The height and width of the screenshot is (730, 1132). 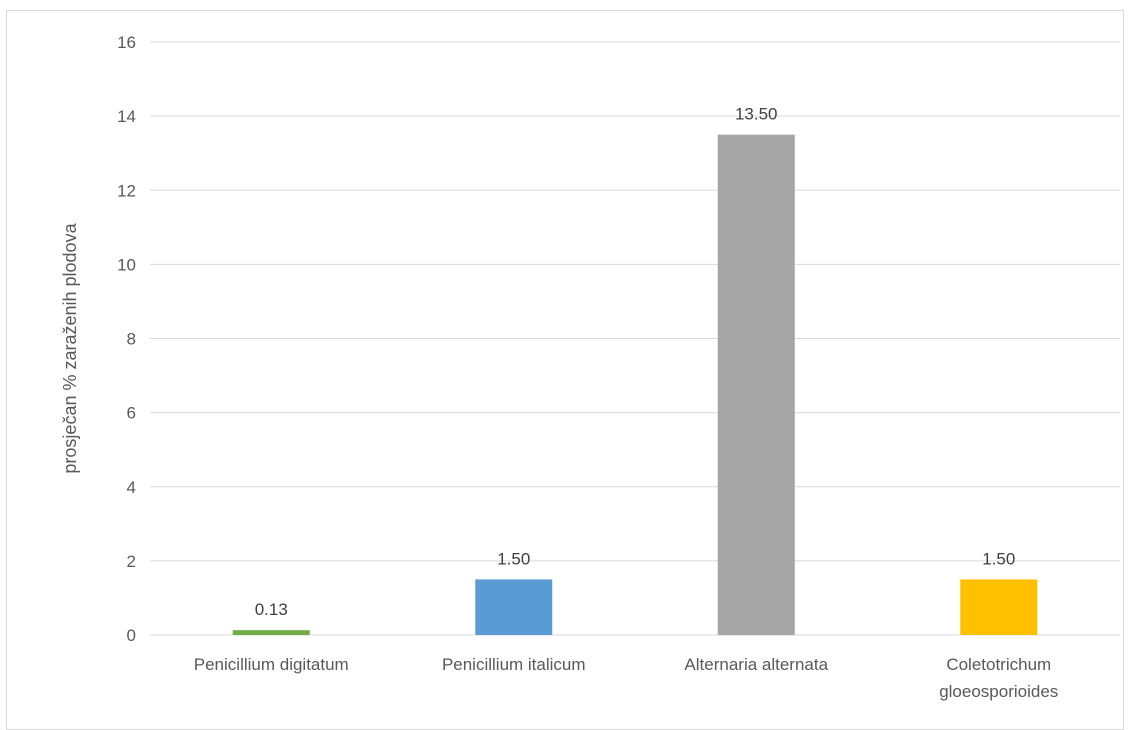 I want to click on data-label: 13.50, so click(x=756, y=114).